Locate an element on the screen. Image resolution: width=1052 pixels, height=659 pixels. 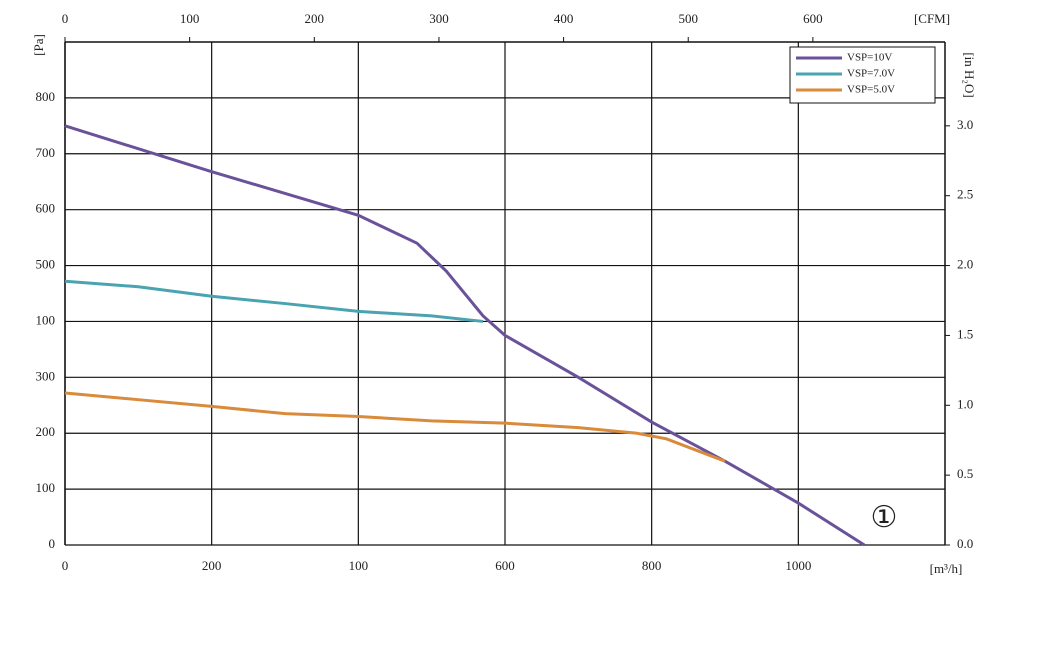
x-tick-label: 600 is located at coordinates (505, 565).